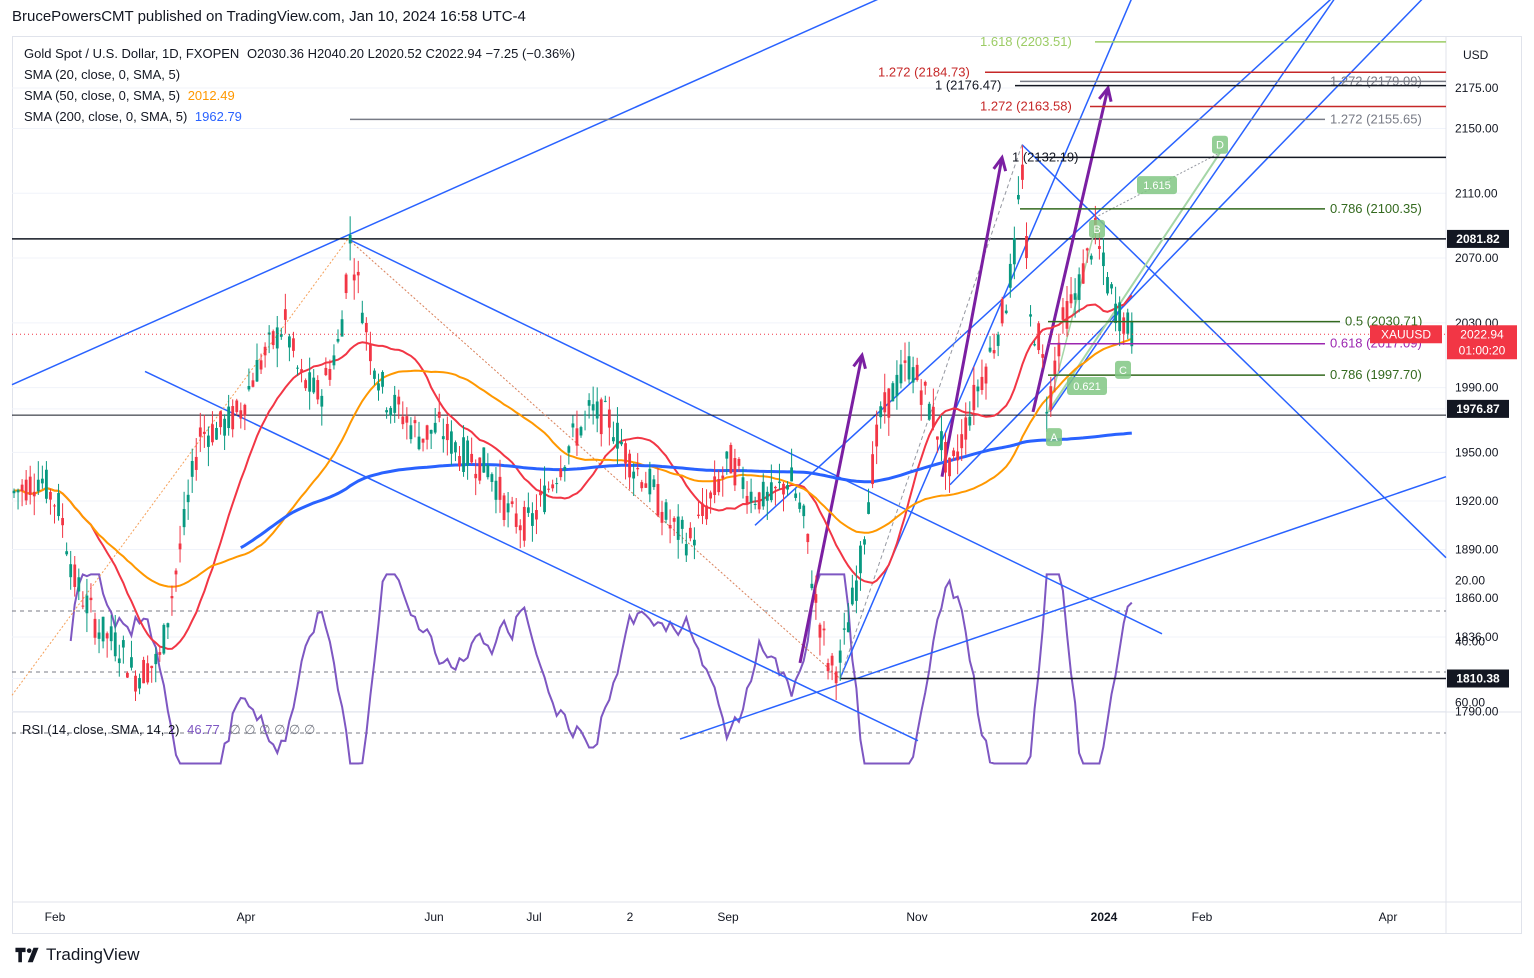  I want to click on key-price-badge, so click(1478, 238).